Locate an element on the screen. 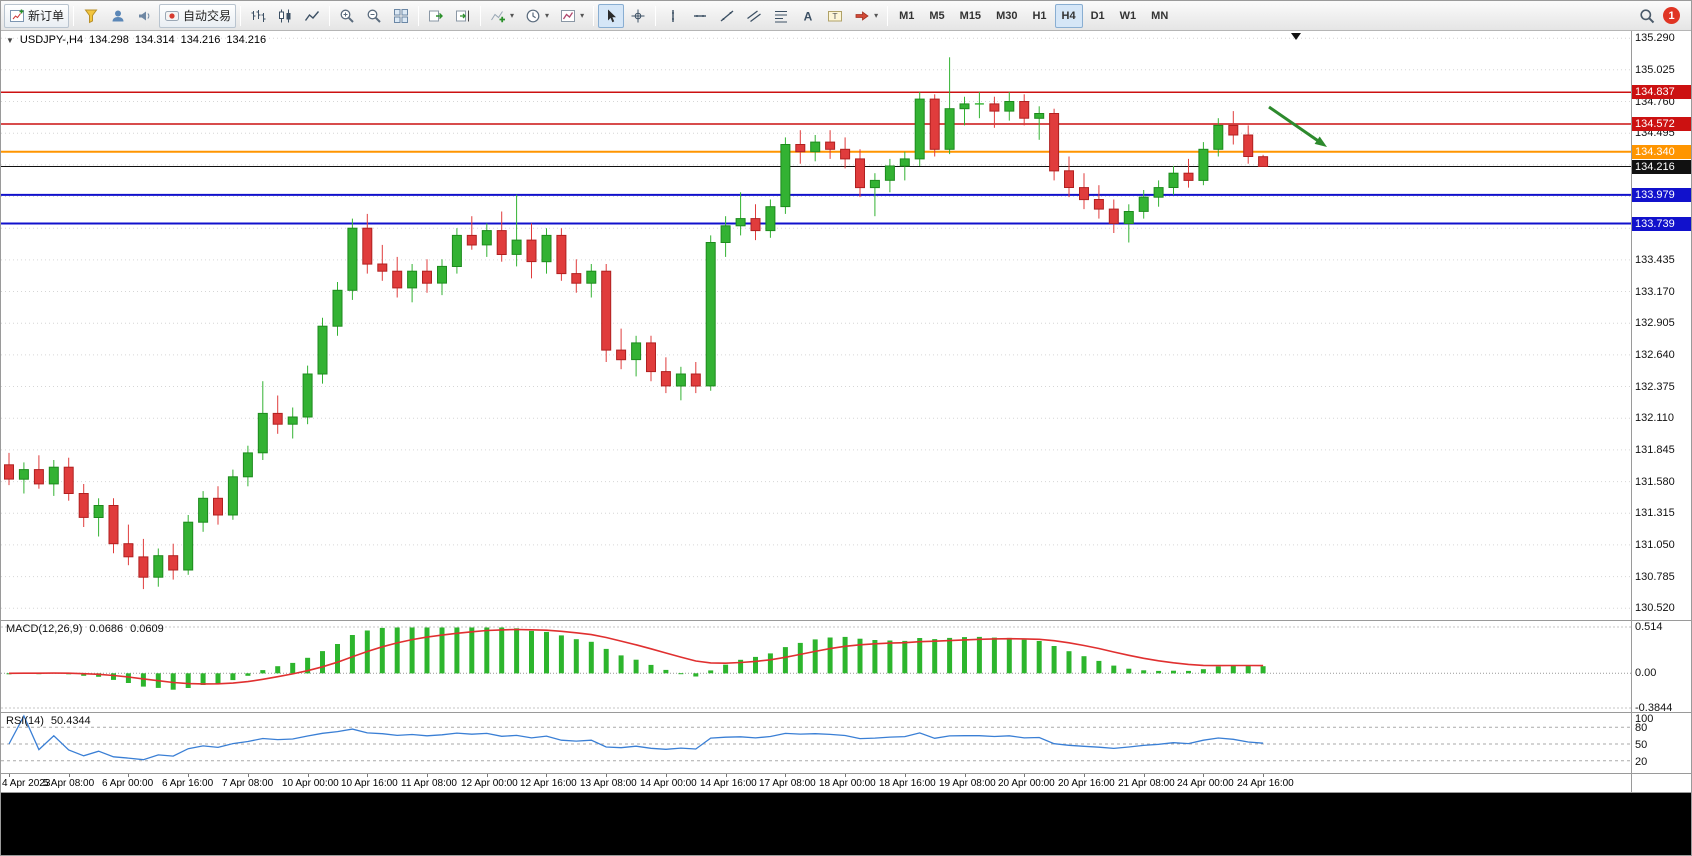  line-chart-button is located at coordinates (312, 16).